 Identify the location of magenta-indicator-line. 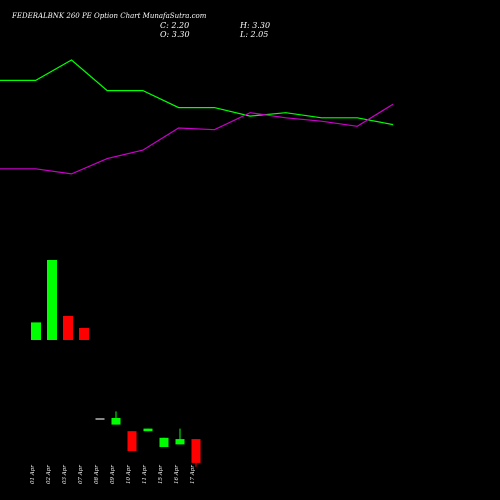
(197, 139).